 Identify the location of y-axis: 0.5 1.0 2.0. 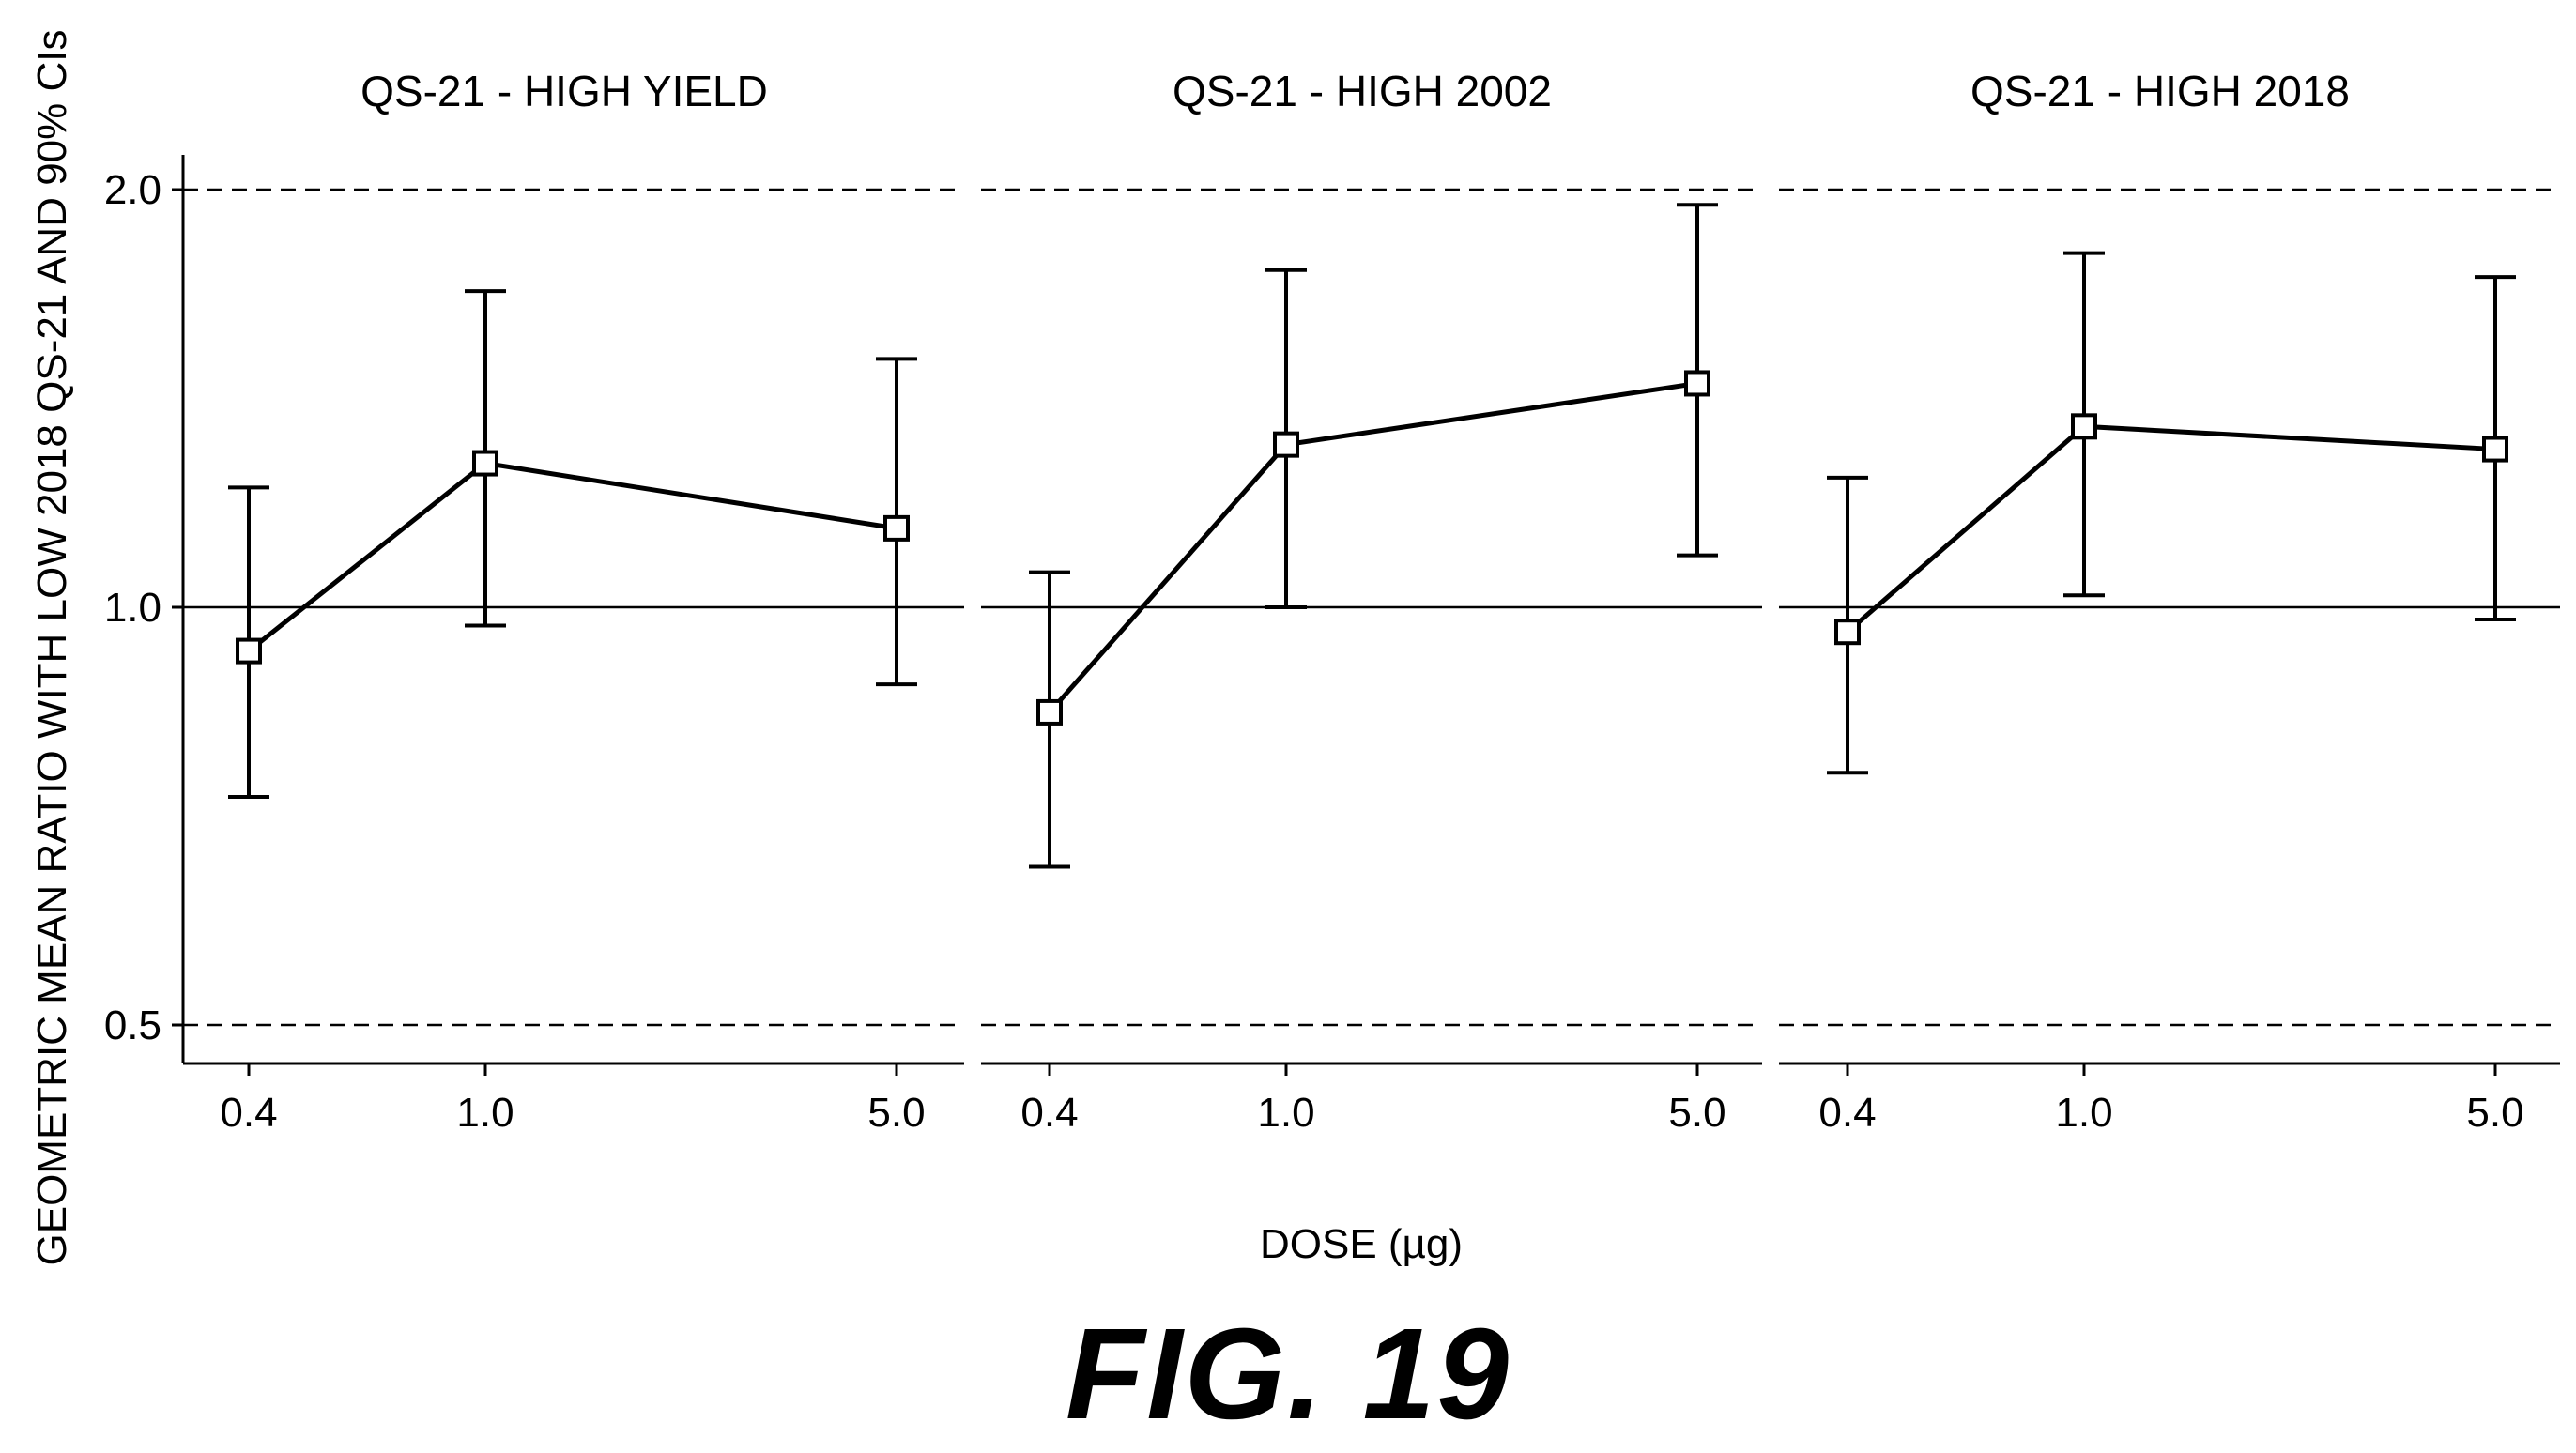
(145, 609).